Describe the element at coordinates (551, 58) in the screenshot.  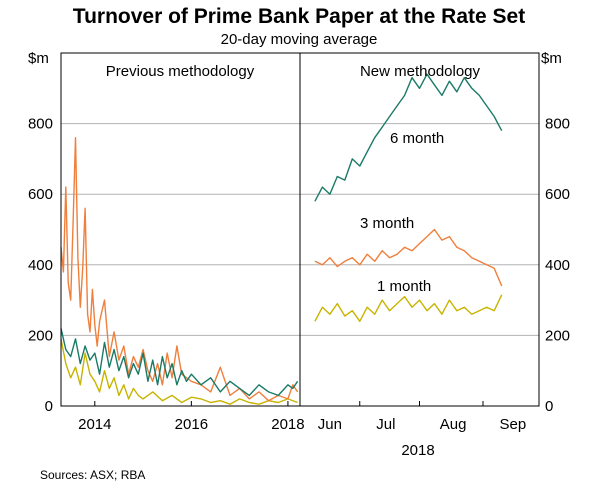
I see `y-axis-unit-right: $m` at that location.